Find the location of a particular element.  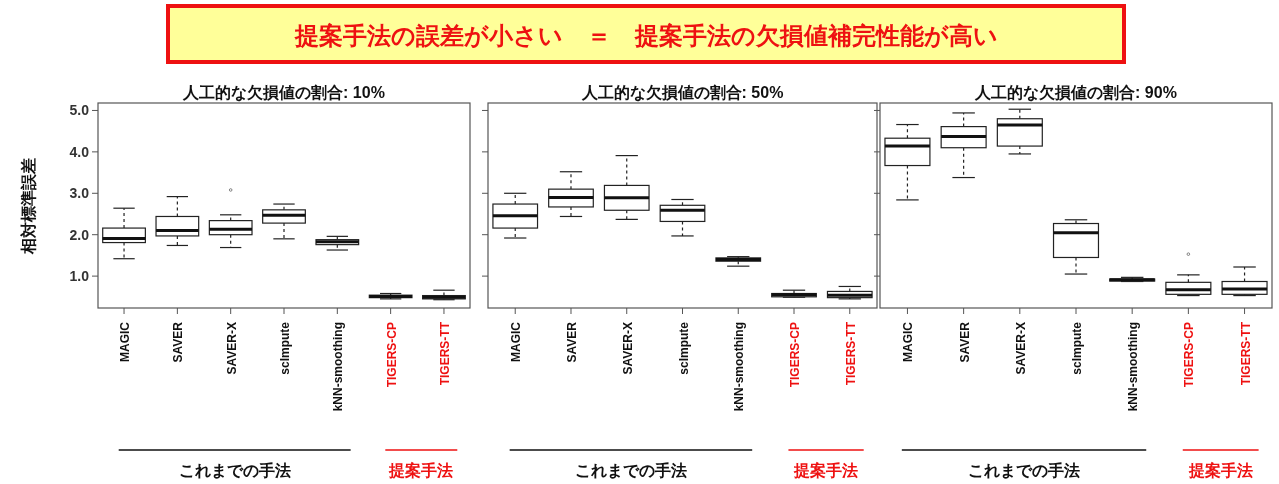

chart-title: 人工的な欠損値の割合: 50% is located at coordinates (682, 93).